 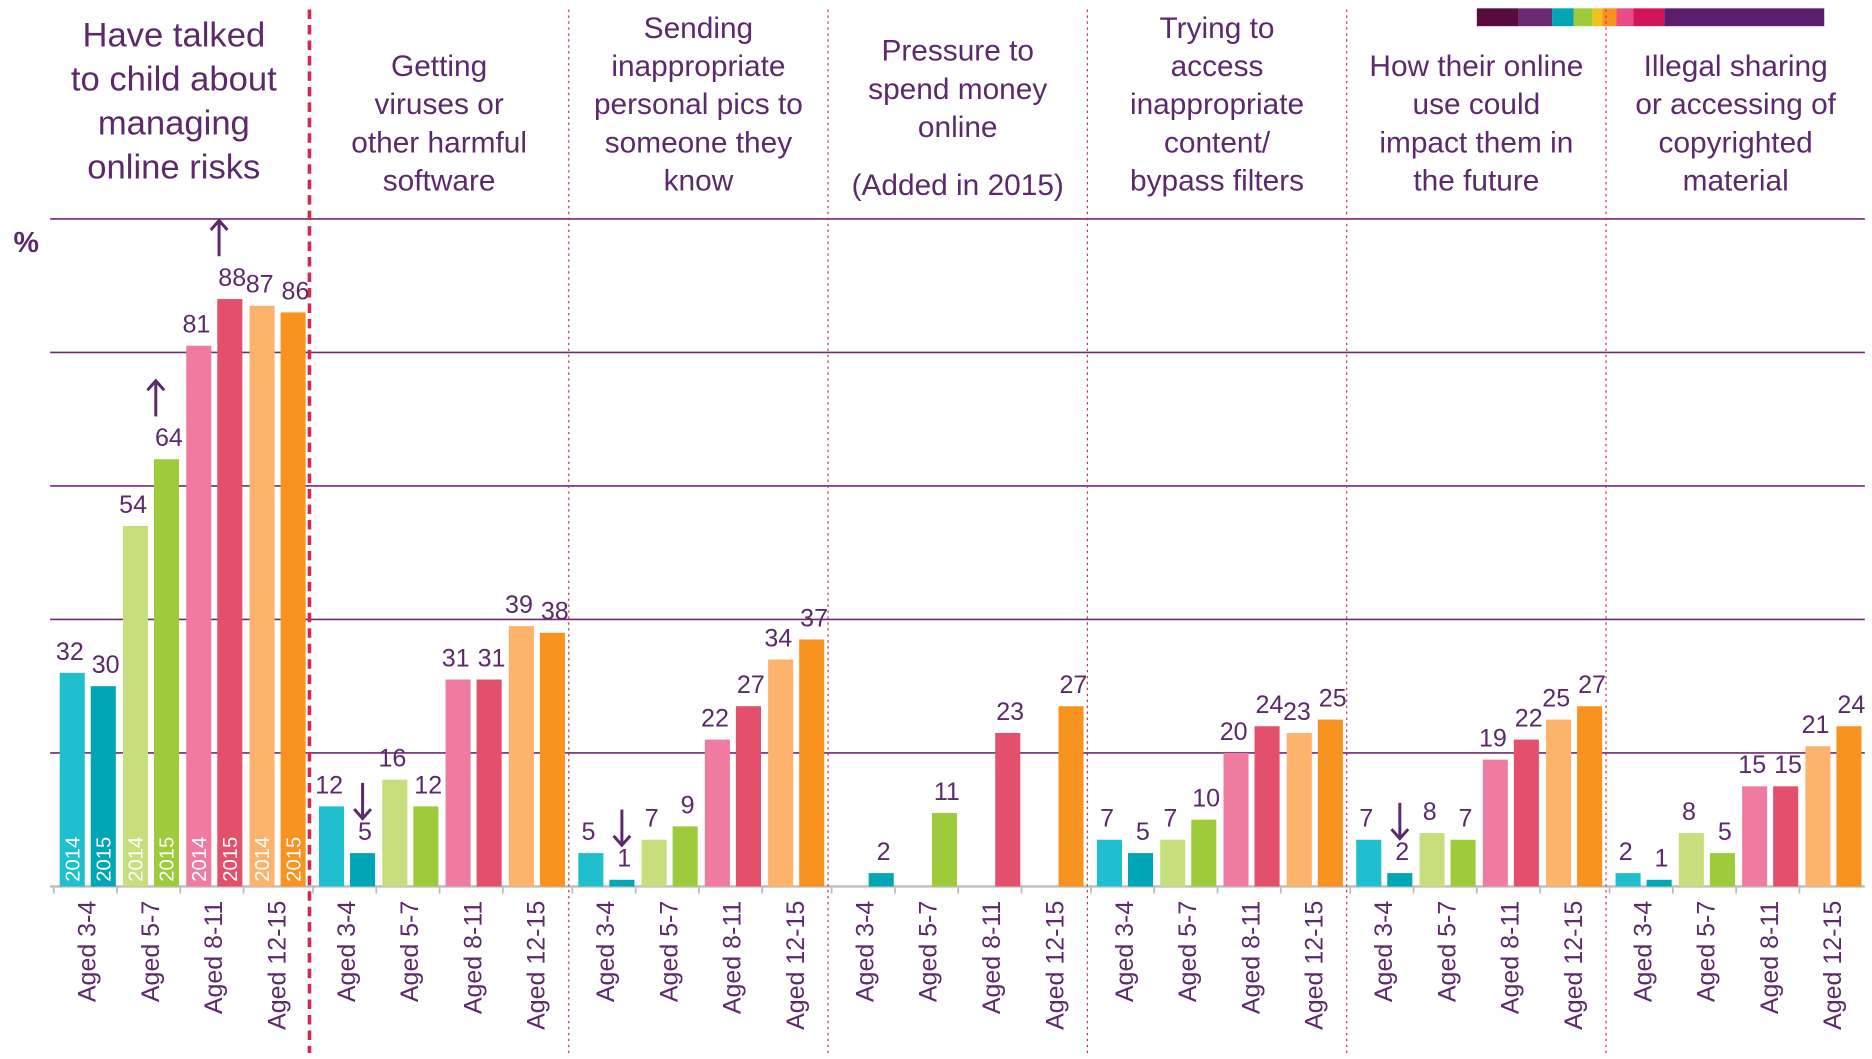 I want to click on value-label: 86, so click(x=296, y=291).